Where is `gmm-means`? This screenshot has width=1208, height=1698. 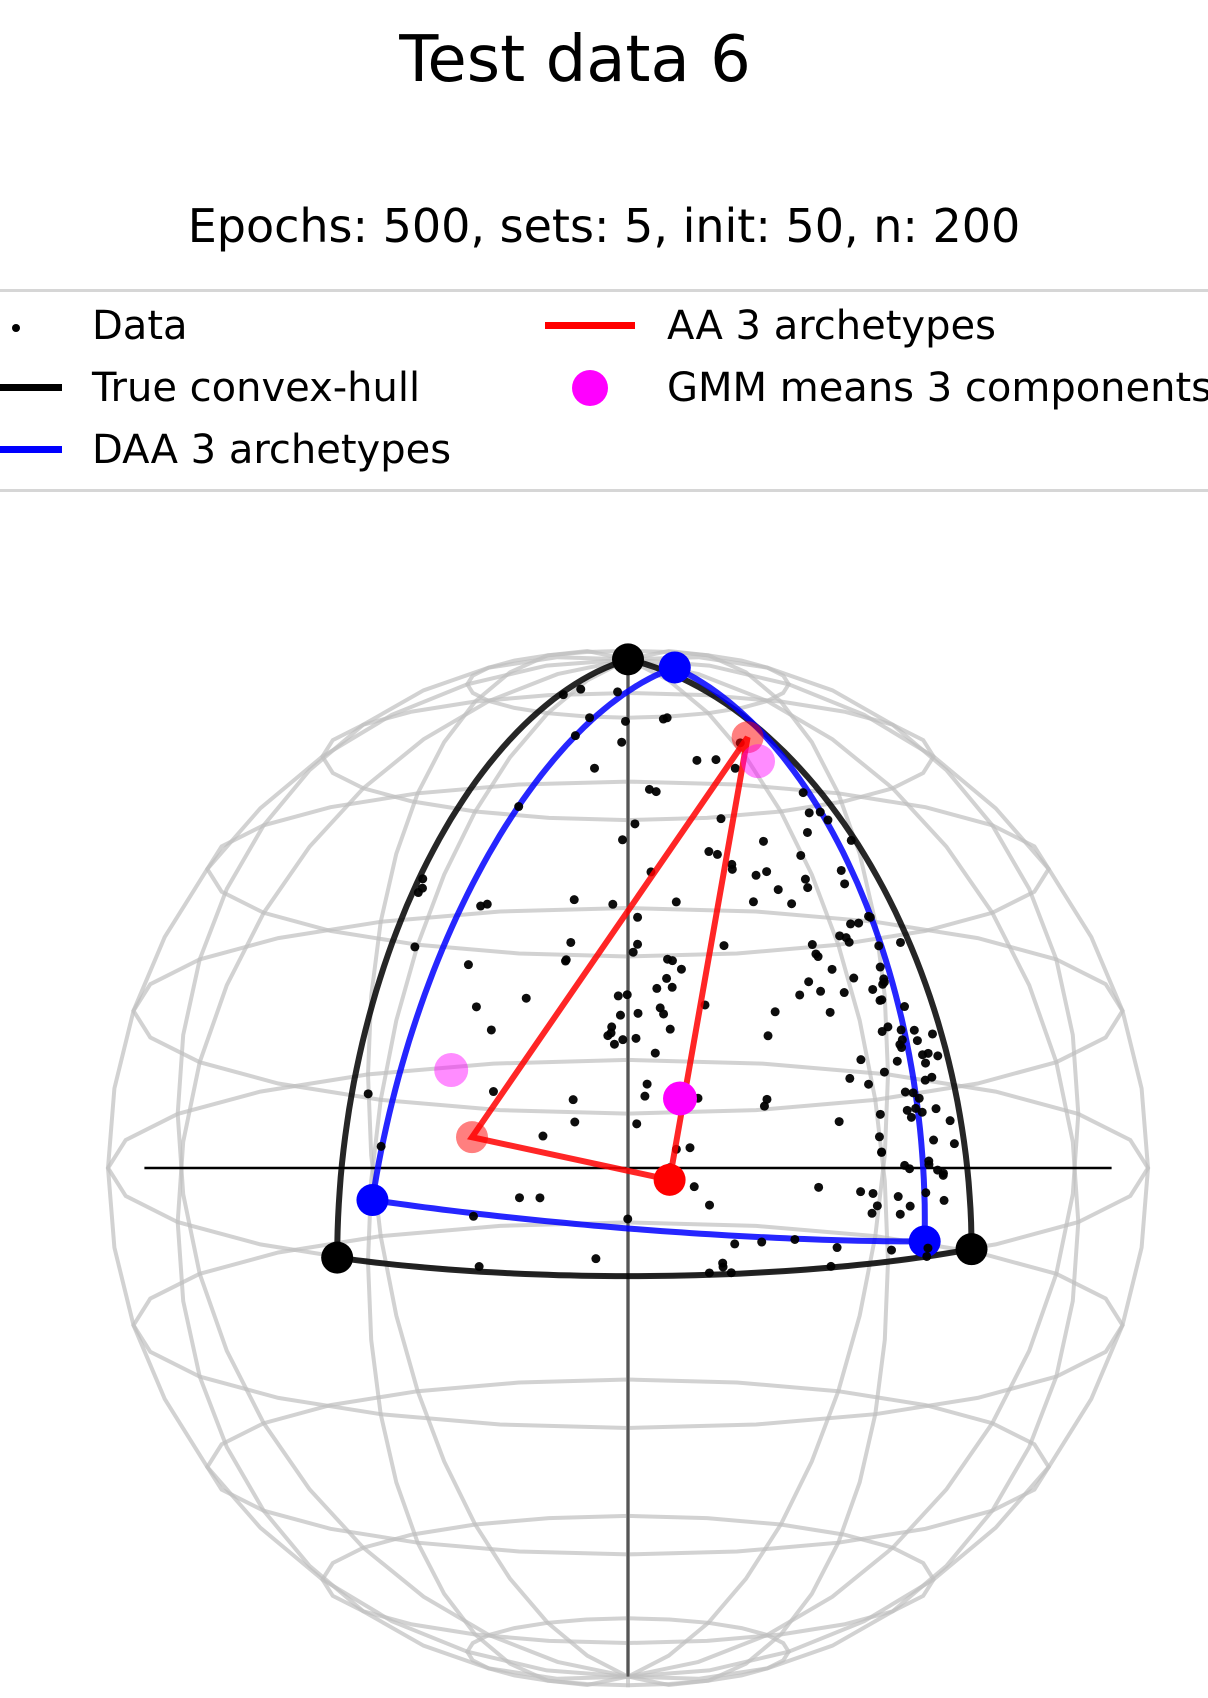 gmm-means is located at coordinates (604, 930).